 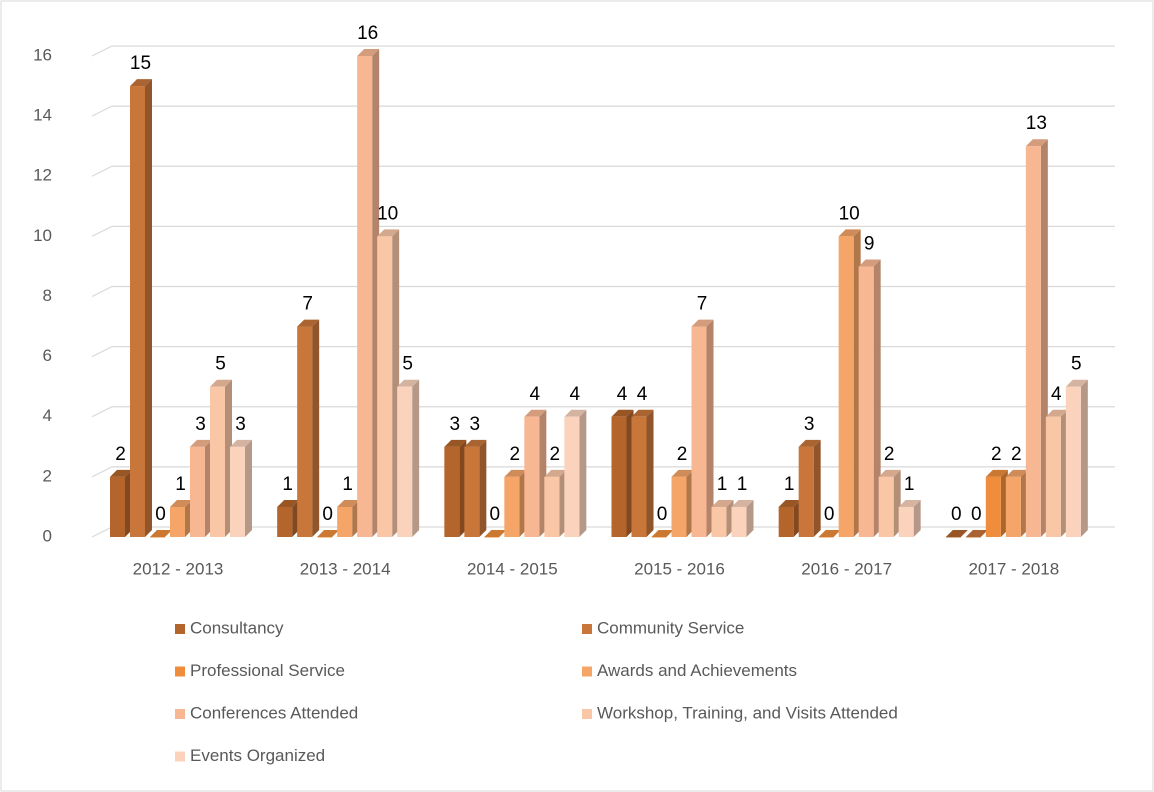 I want to click on legend-label: Conferences Attended, so click(x=274, y=712).